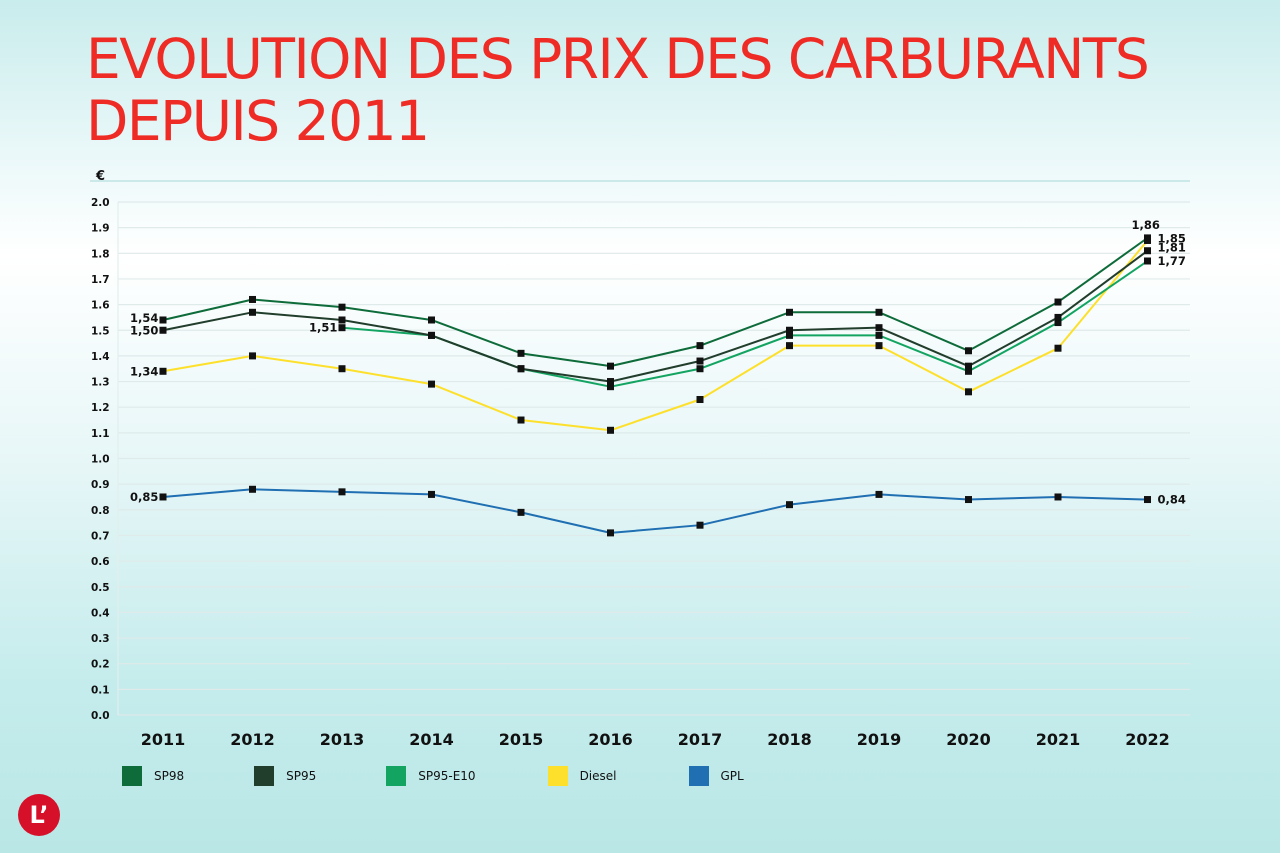 This screenshot has height=853, width=1280. I want to click on data-label: 1,81, so click(1172, 248).